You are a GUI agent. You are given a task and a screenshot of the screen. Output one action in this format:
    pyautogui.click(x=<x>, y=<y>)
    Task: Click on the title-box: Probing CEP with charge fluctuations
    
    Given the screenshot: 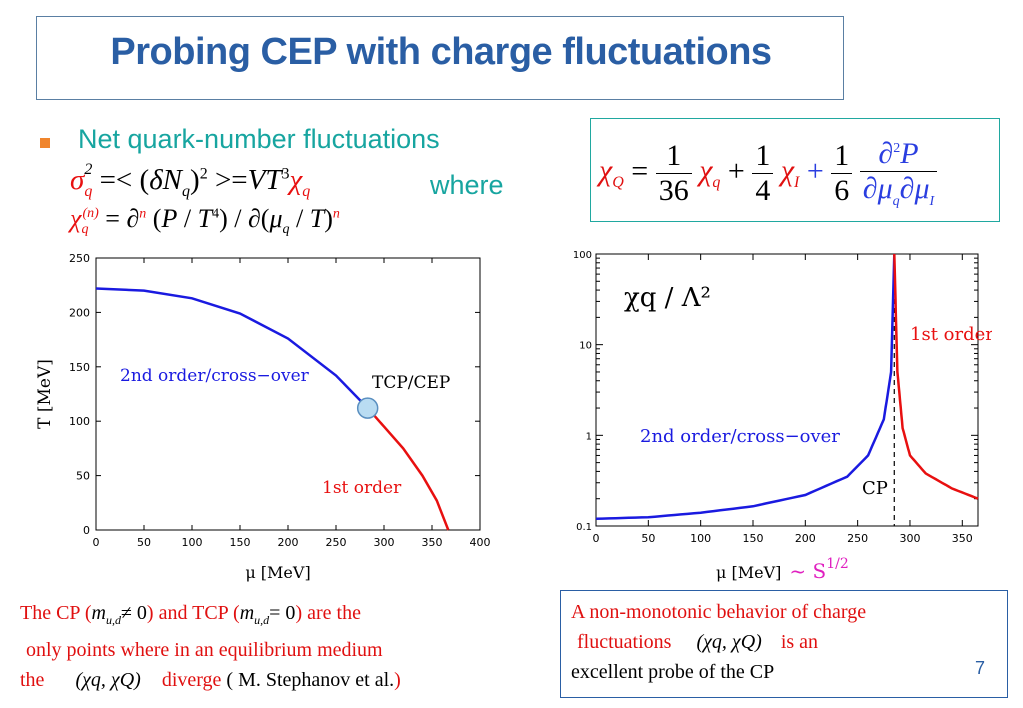 What is the action you would take?
    pyautogui.click(x=440, y=58)
    